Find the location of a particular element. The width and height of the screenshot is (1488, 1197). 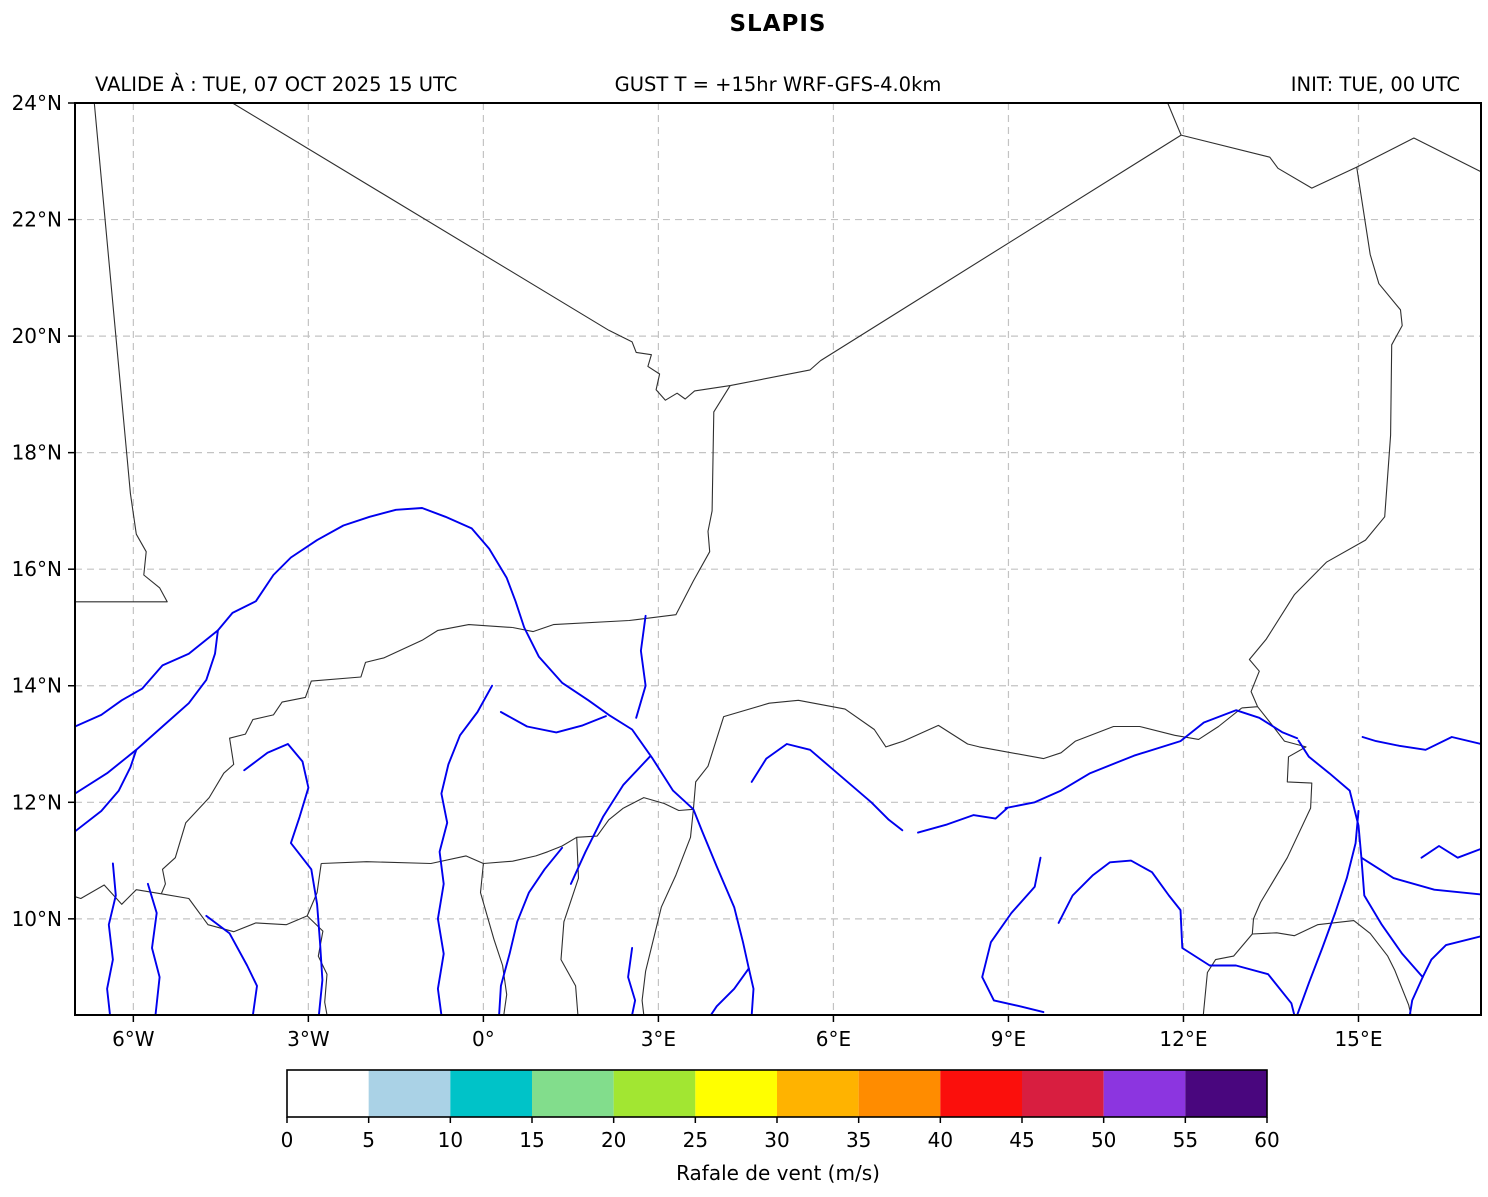

y-axis-tick-label: 24°N is located at coordinates (37, 103).